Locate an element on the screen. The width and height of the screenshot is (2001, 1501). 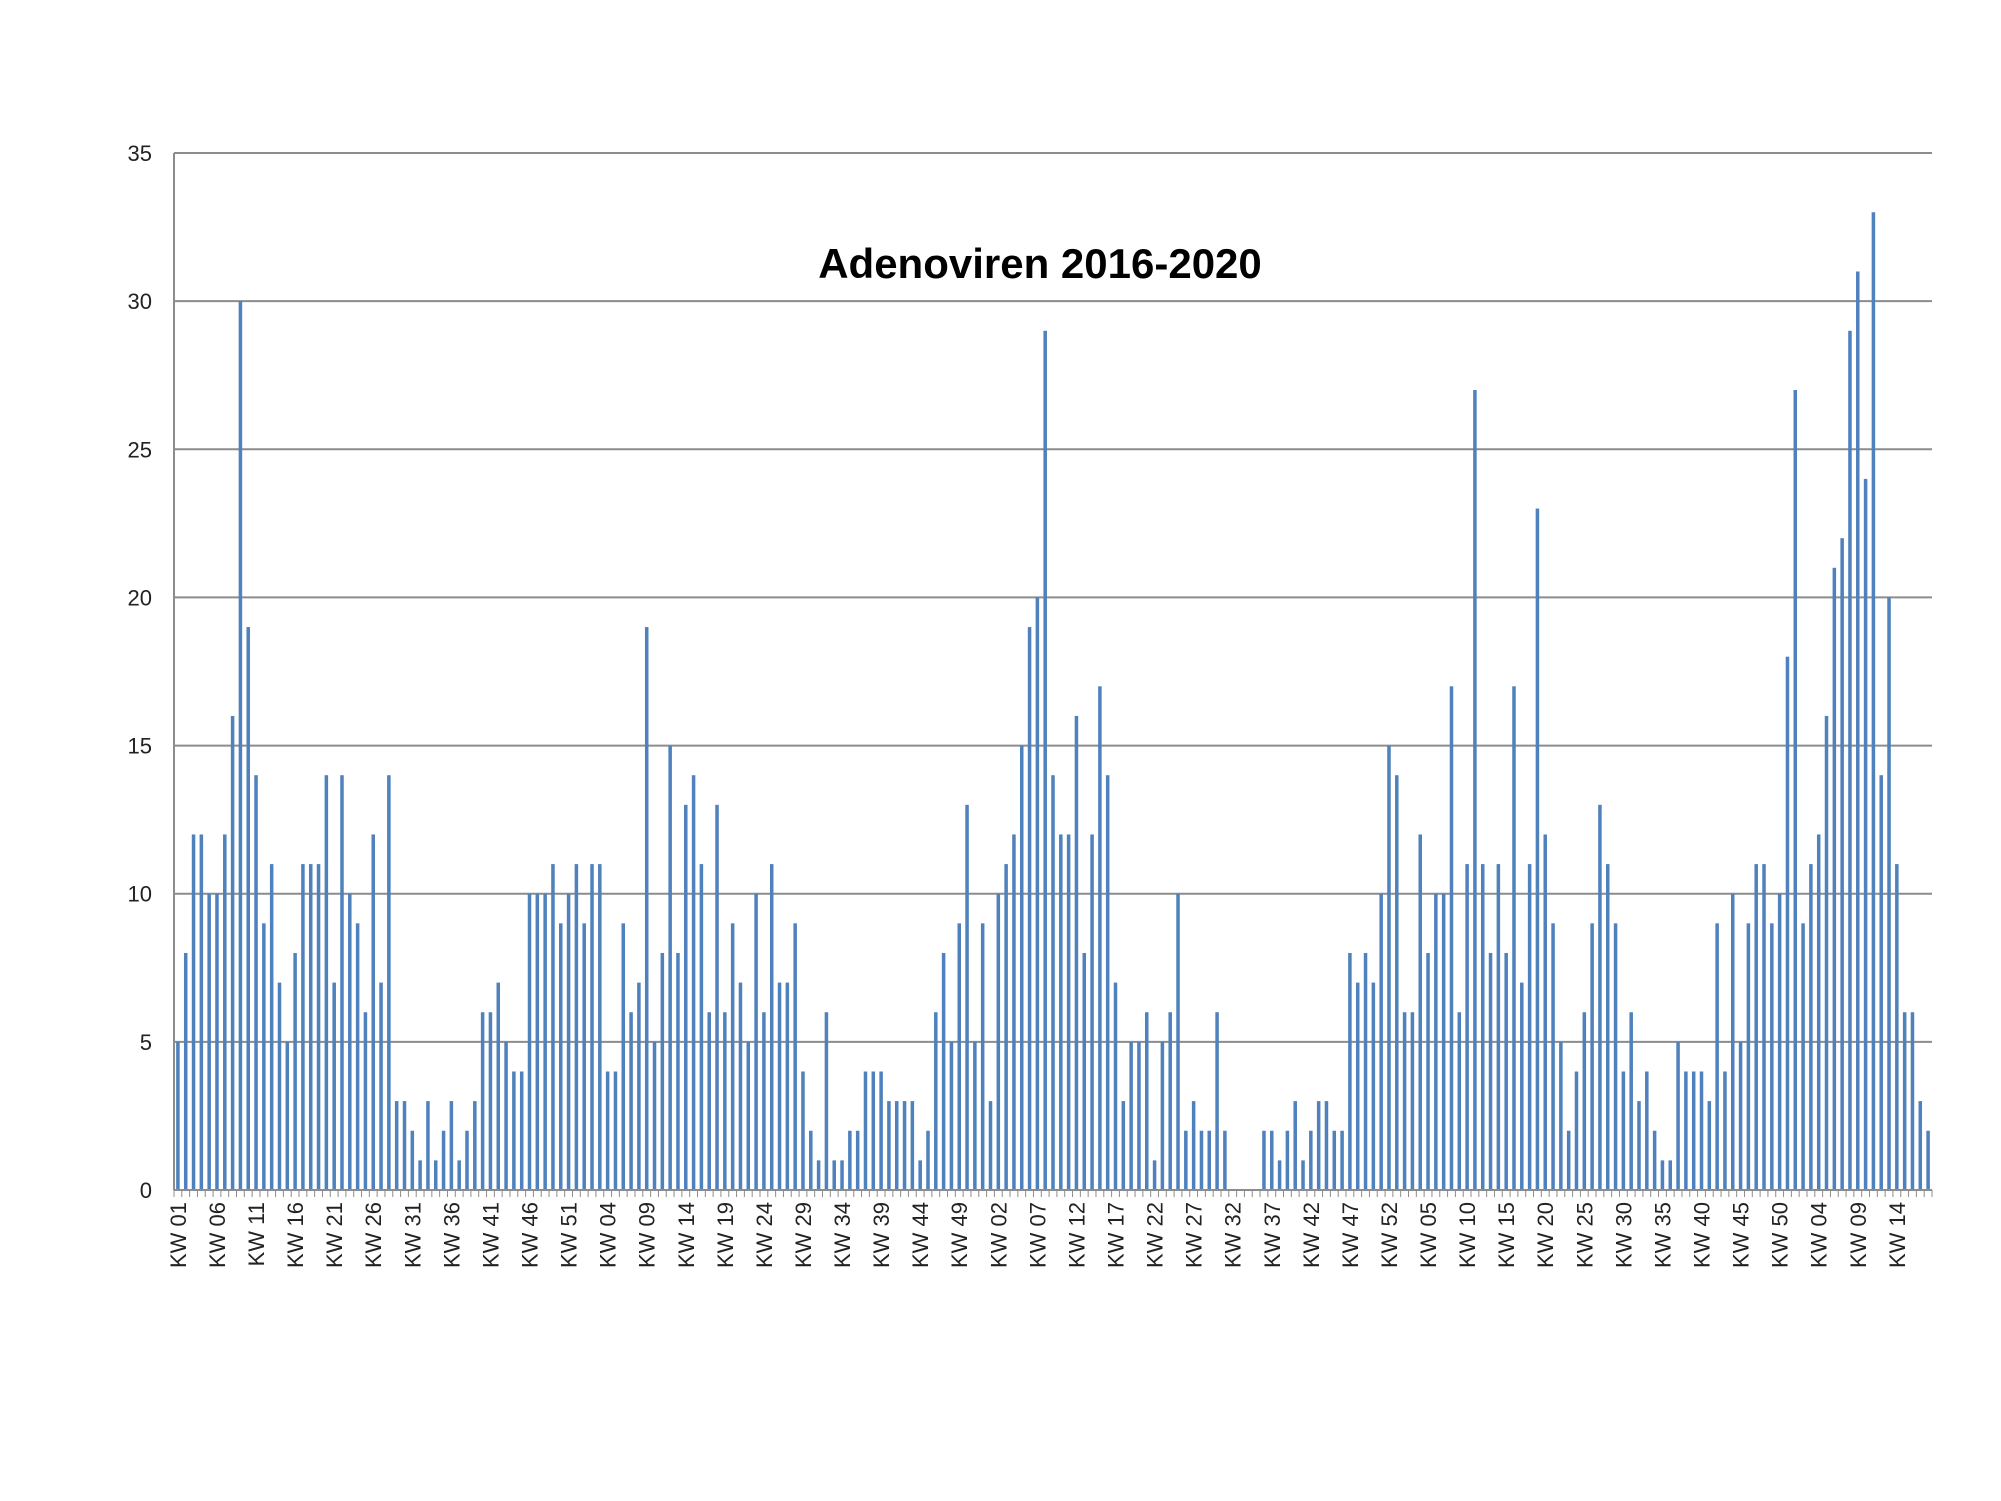
x-tick-label: KW 04 is located at coordinates (608, 1235).